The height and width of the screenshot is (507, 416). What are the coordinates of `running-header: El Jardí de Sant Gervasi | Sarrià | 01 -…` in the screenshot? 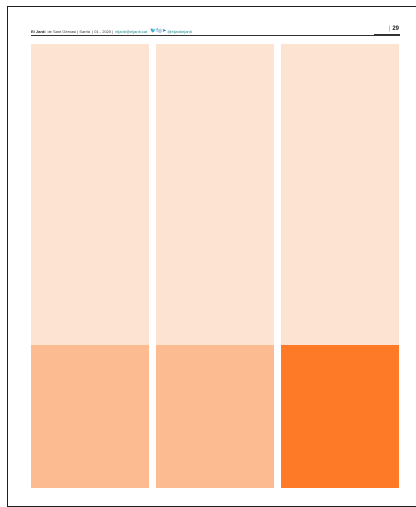 It's located at (215, 31).